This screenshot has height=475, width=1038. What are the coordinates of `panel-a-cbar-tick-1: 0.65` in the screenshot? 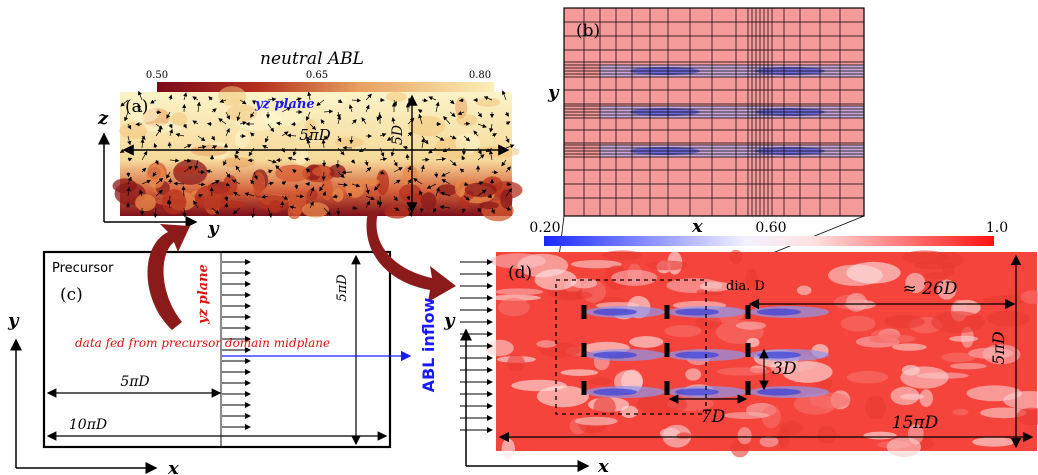 It's located at (317, 75).